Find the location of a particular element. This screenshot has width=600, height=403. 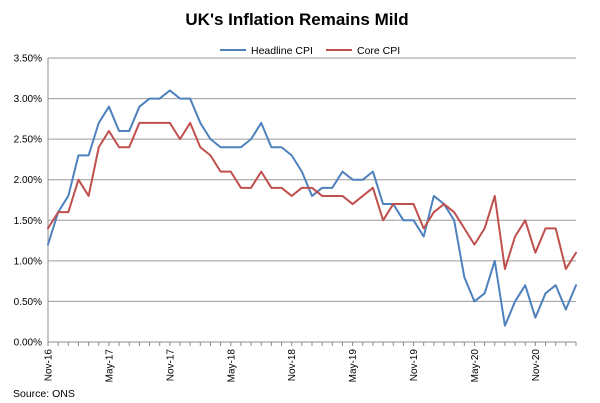

x-tick-label: May-17 is located at coordinates (109, 366).